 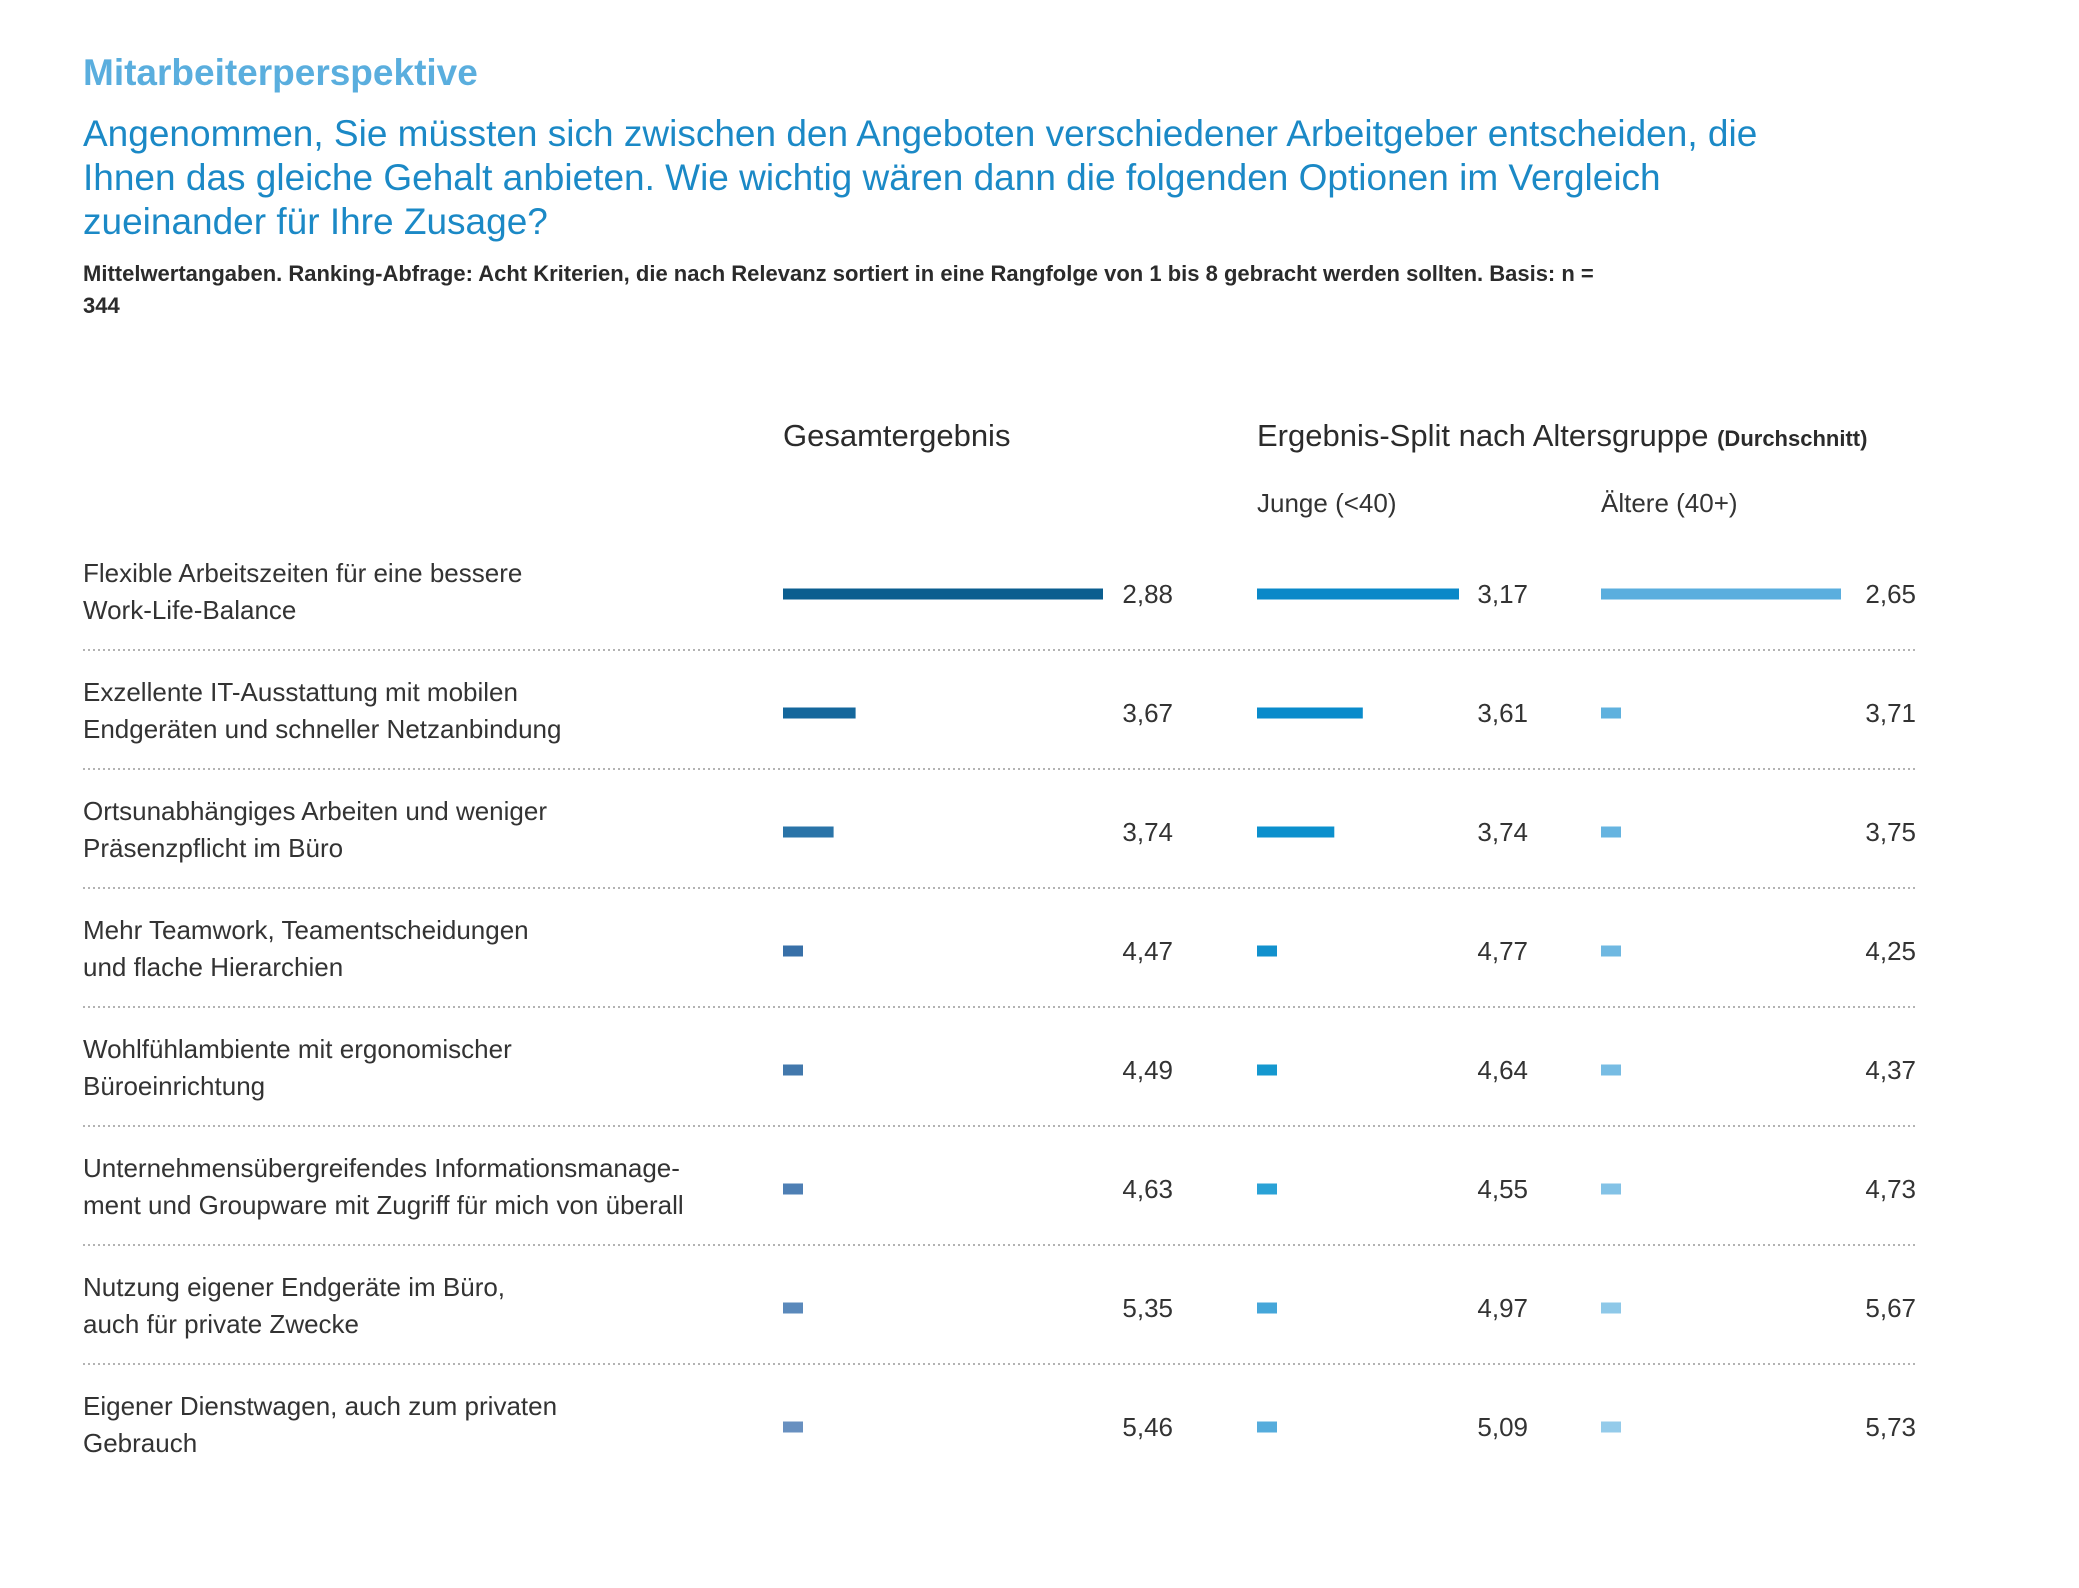 I want to click on value-label: 3,17, so click(x=1502, y=594).